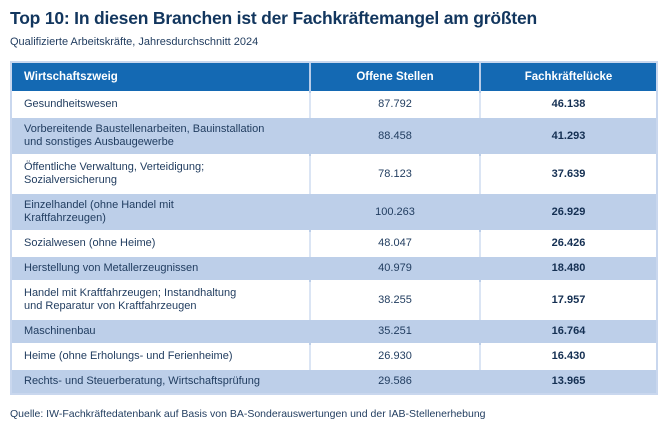 Image resolution: width=668 pixels, height=444 pixels. Describe the element at coordinates (568, 268) in the screenshot. I see `skilled-worker-gap-cell: 18.480` at that location.